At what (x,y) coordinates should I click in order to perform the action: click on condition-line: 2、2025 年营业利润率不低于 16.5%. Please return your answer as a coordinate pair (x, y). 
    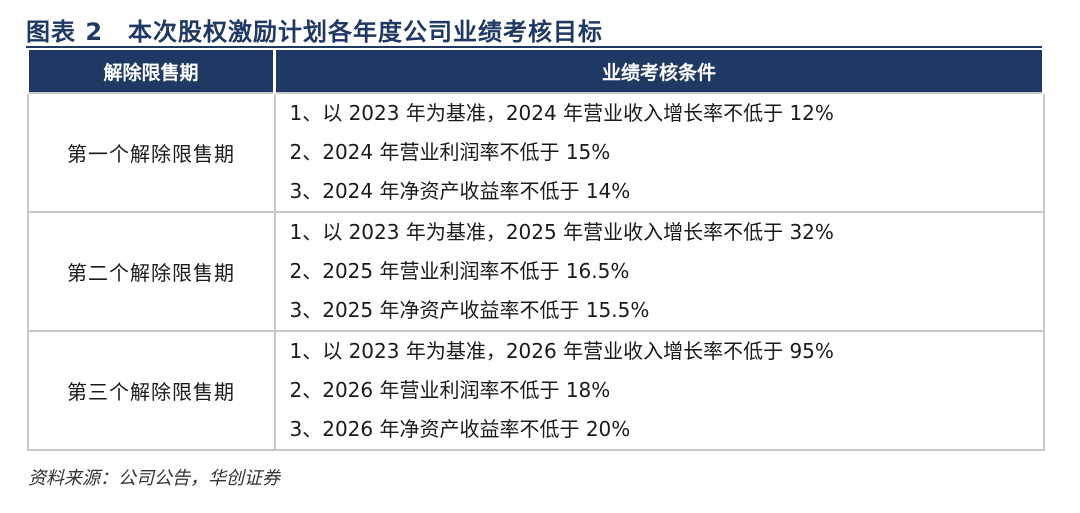
    Looking at the image, I should click on (459, 271).